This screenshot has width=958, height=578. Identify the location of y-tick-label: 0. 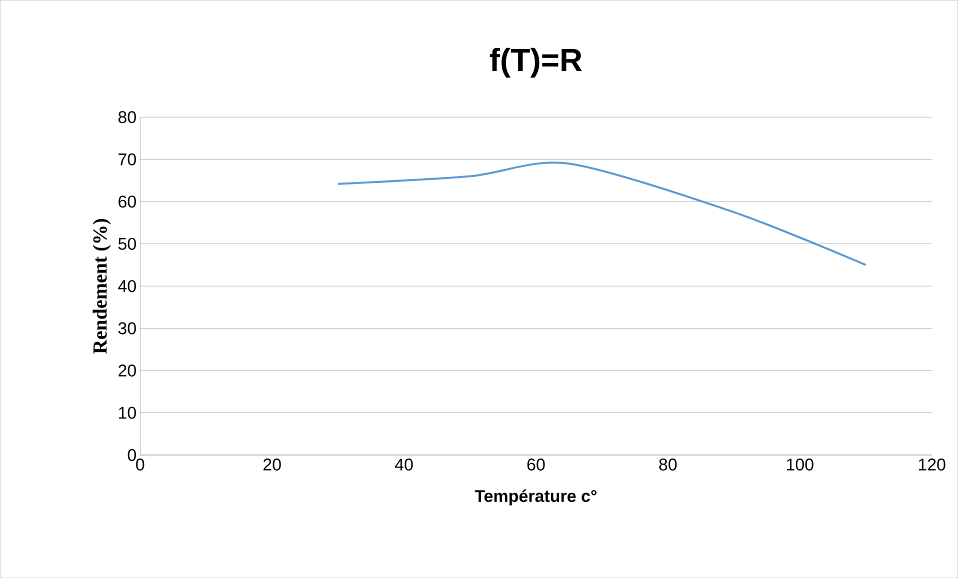
(132, 454).